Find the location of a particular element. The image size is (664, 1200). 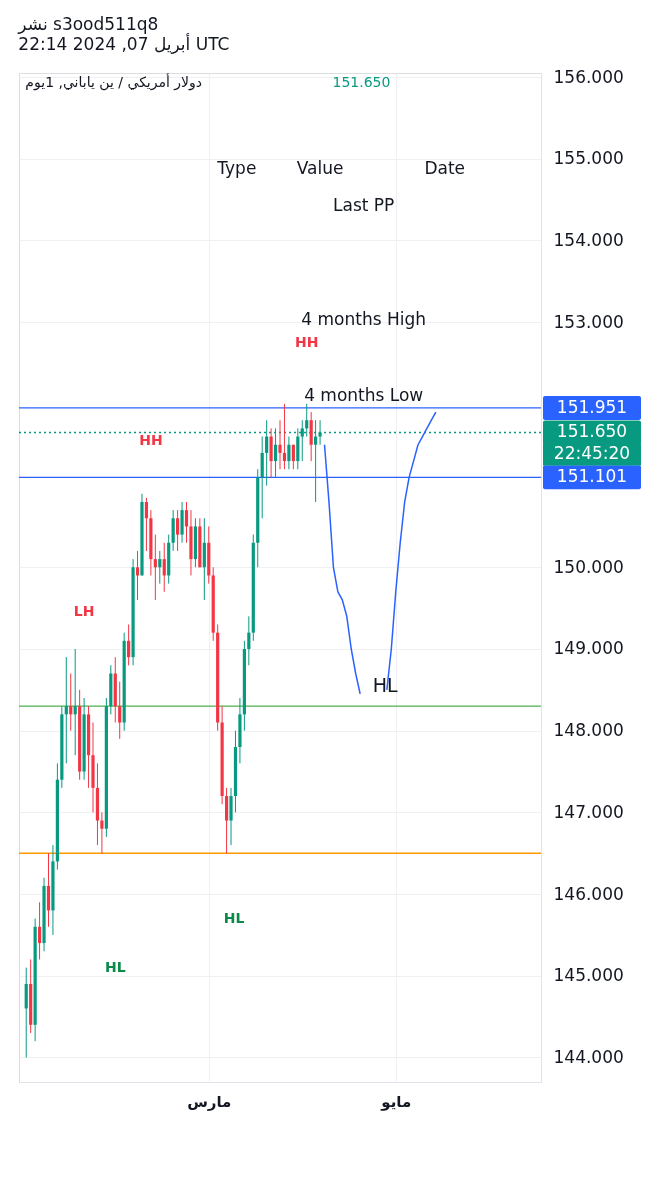

y-tick-label: 148.000 is located at coordinates (588, 730).